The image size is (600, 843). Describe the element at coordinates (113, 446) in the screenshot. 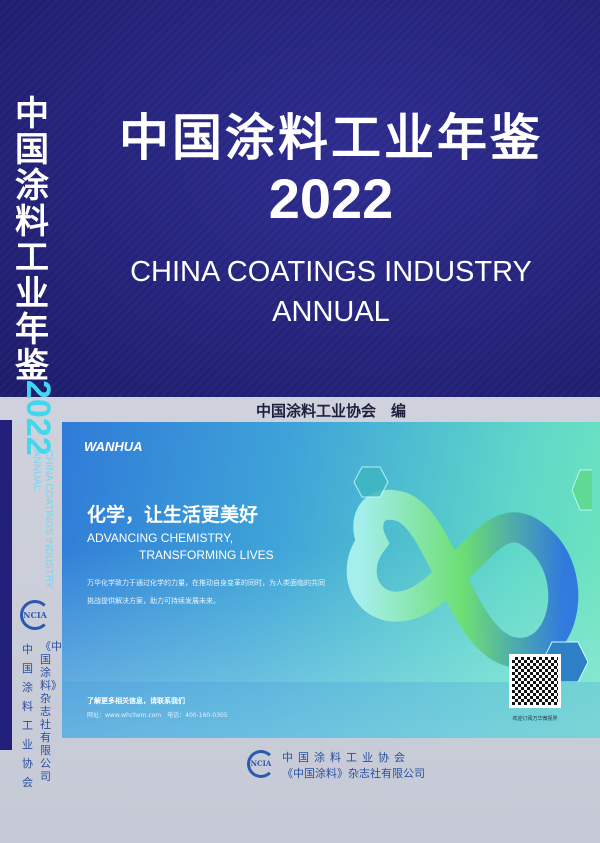

I see `wanhua-logo: WANHUA` at that location.